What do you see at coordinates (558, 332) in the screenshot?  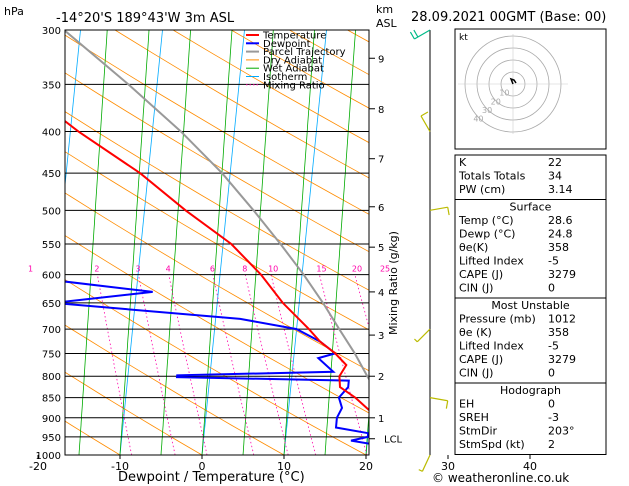 I see `table-row-value: 358` at bounding box center [558, 332].